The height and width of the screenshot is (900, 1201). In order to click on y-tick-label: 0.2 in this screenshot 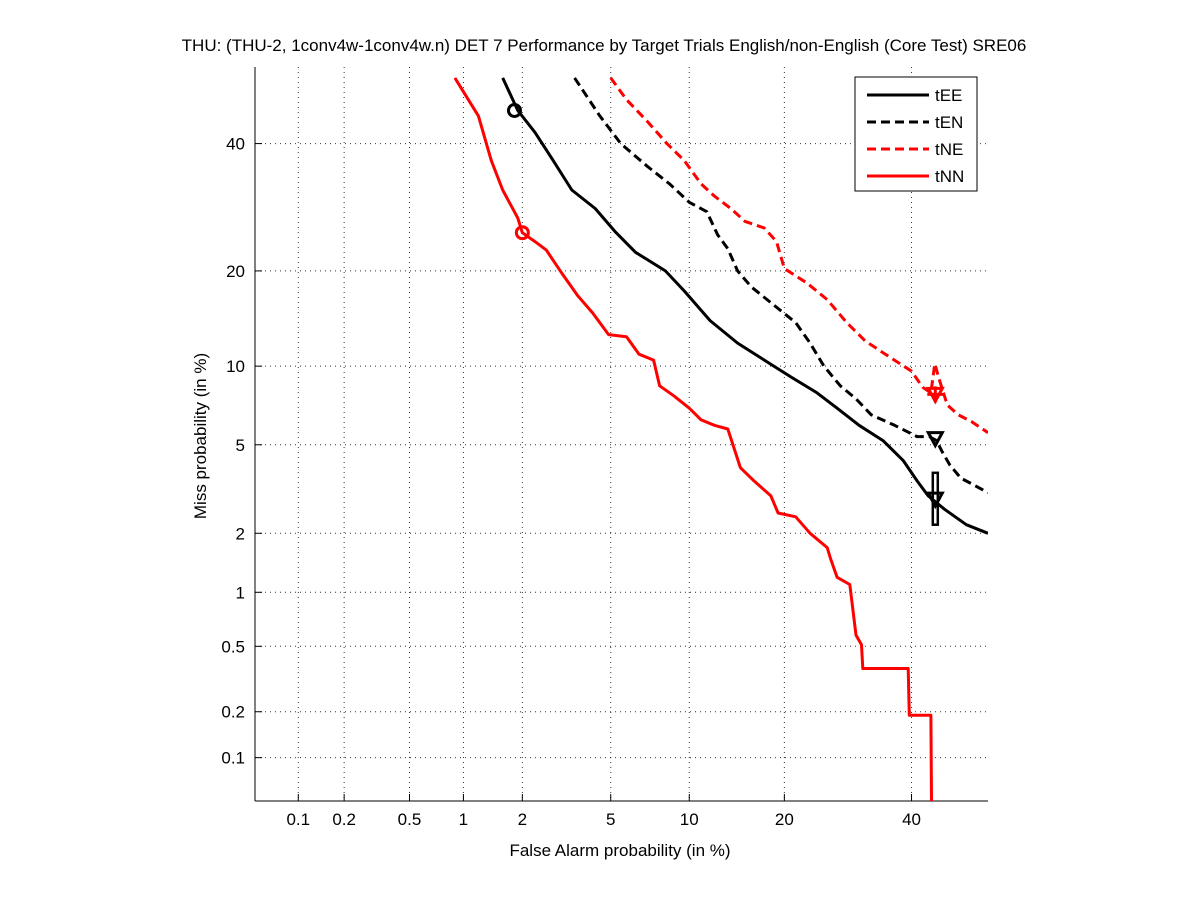, I will do `click(233, 712)`.